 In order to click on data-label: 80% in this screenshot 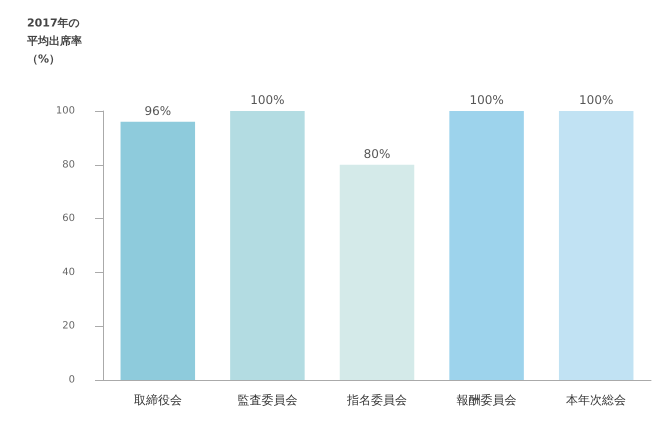, I will do `click(377, 153)`.